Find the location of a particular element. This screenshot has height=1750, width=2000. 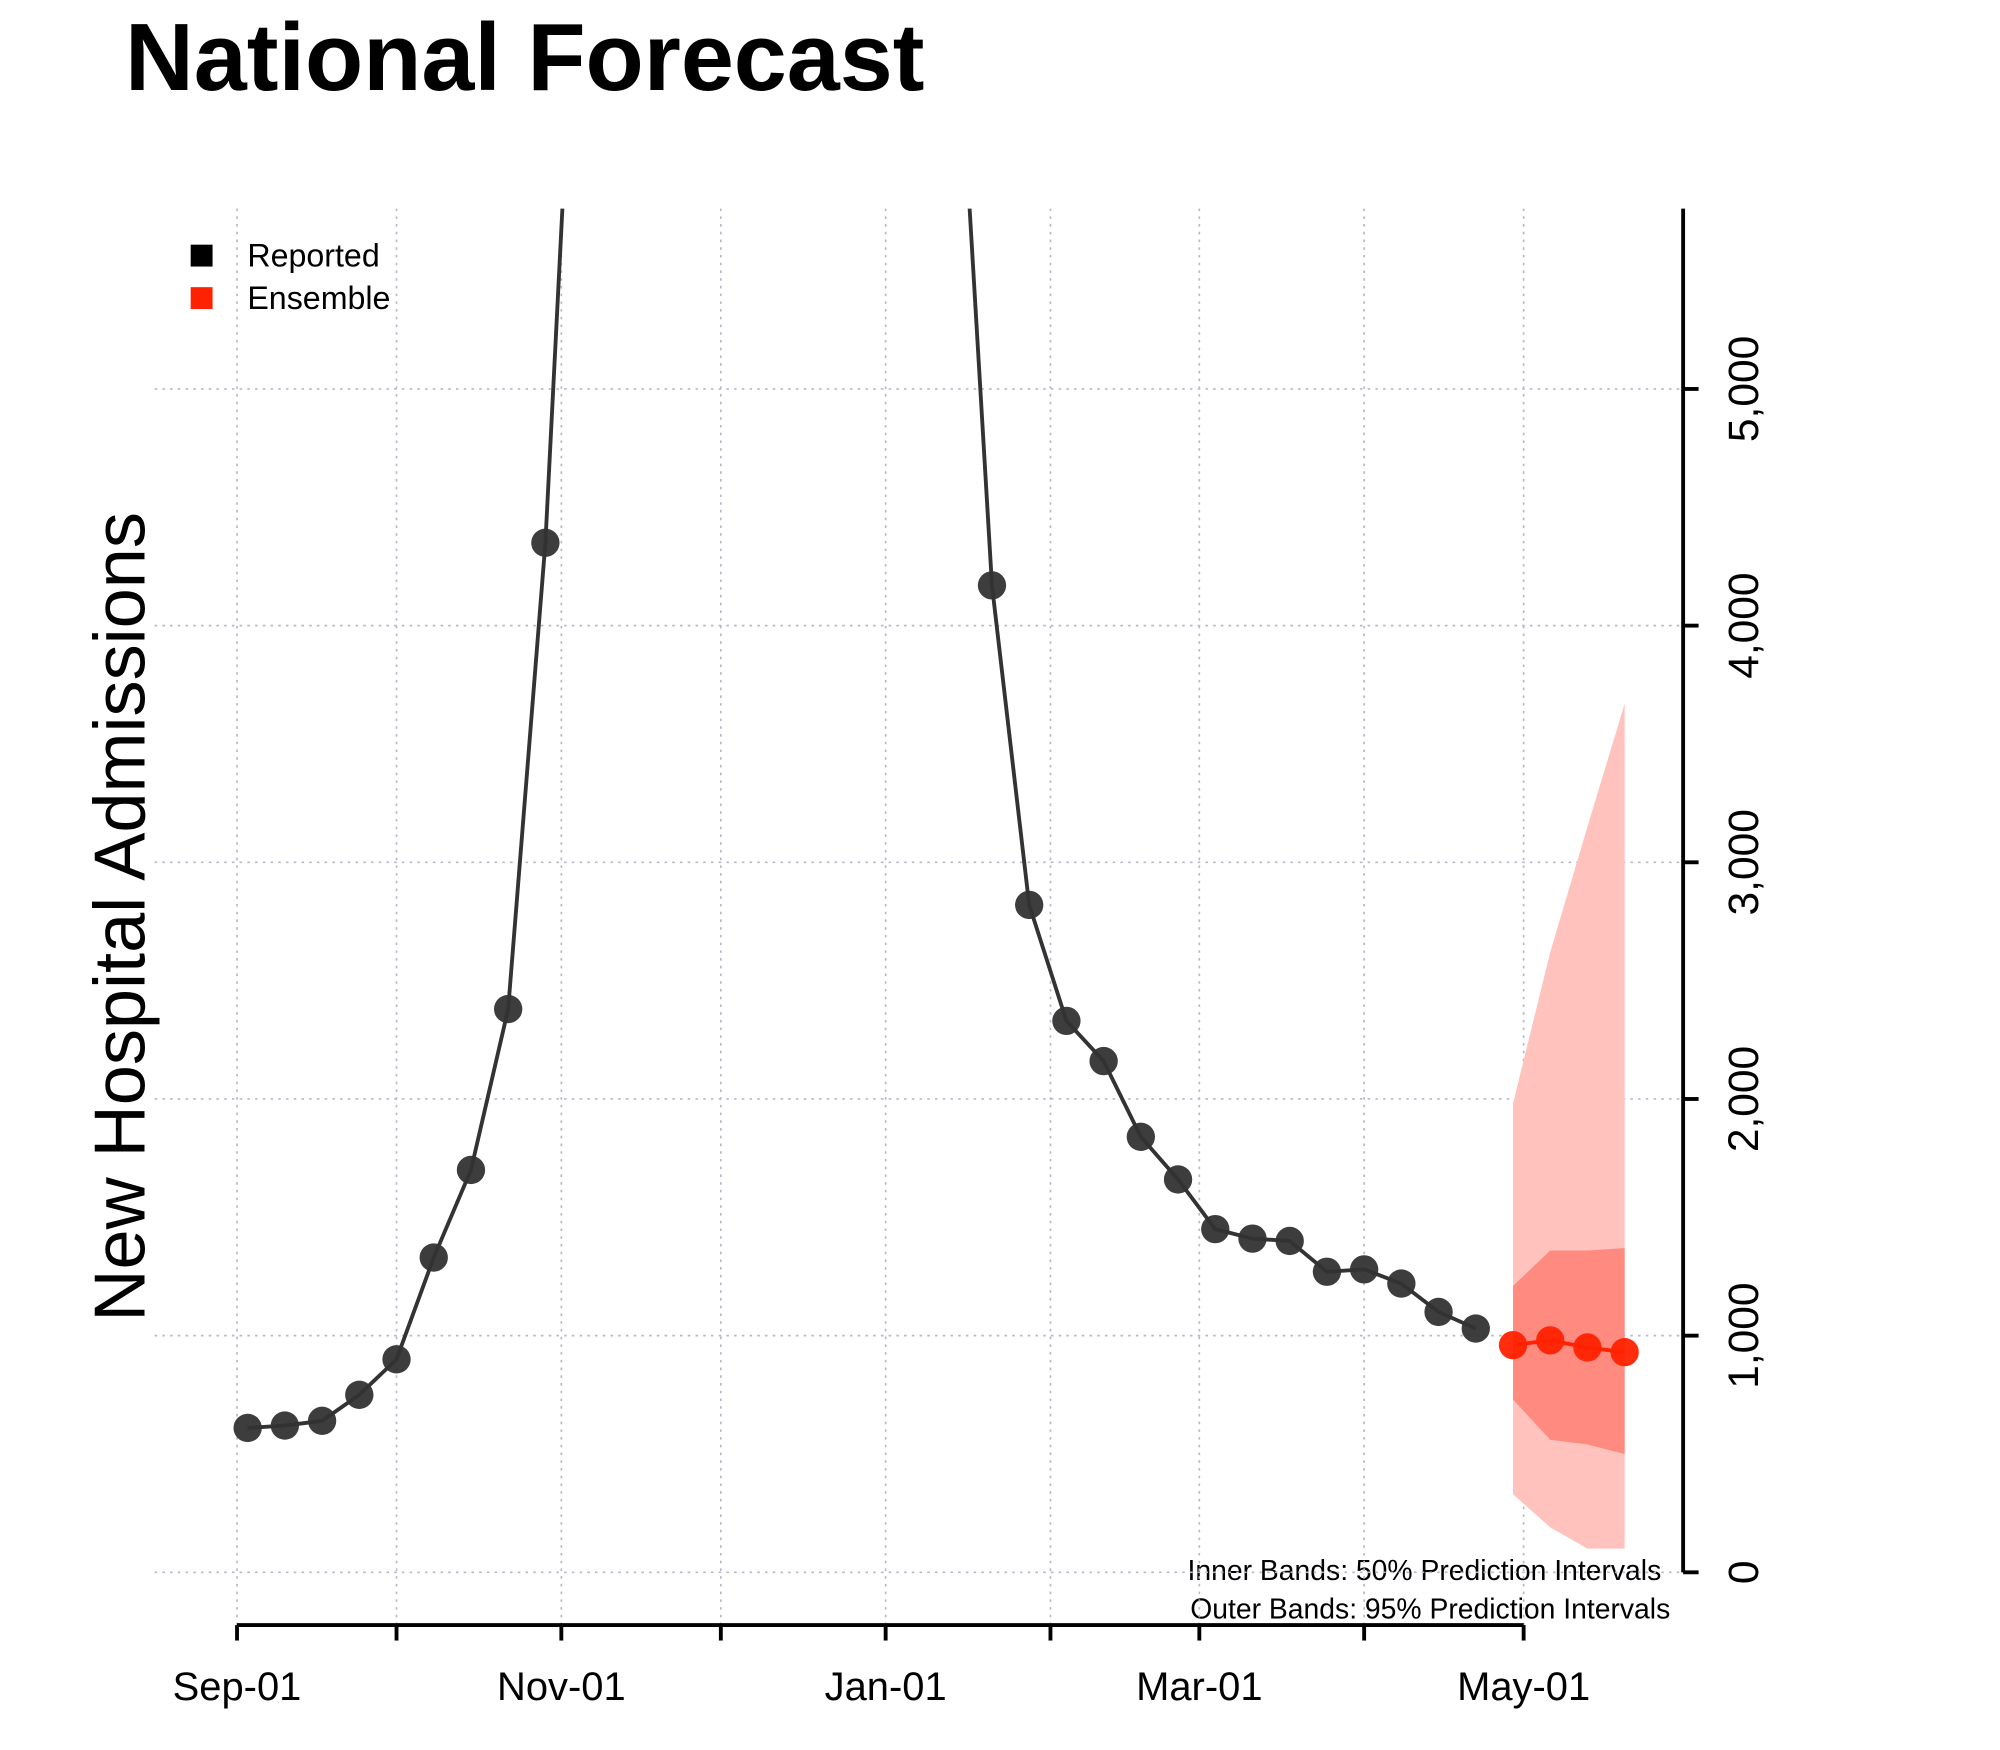

y-tick-label: 4,000 is located at coordinates (1744, 625).